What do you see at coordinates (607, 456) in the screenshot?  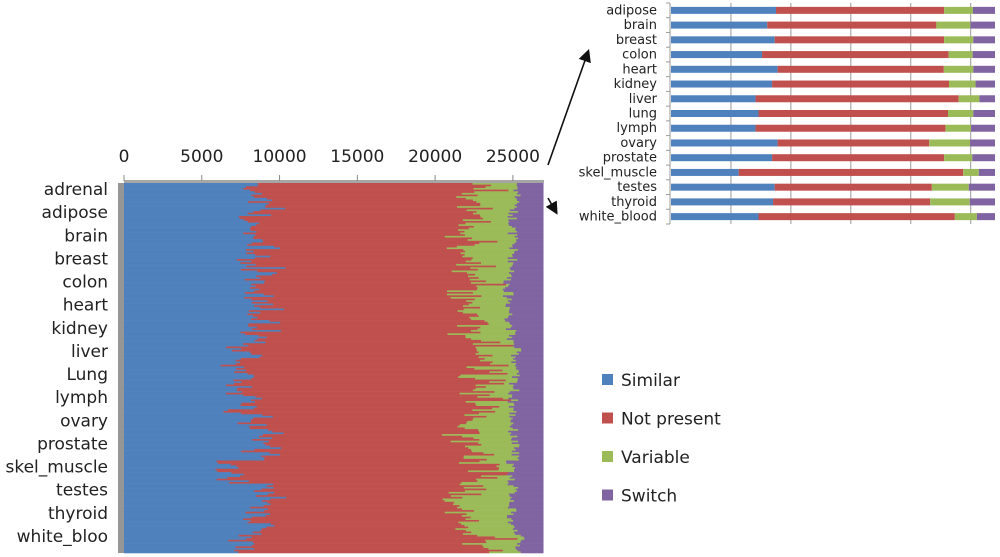 I see `legend-swatch` at bounding box center [607, 456].